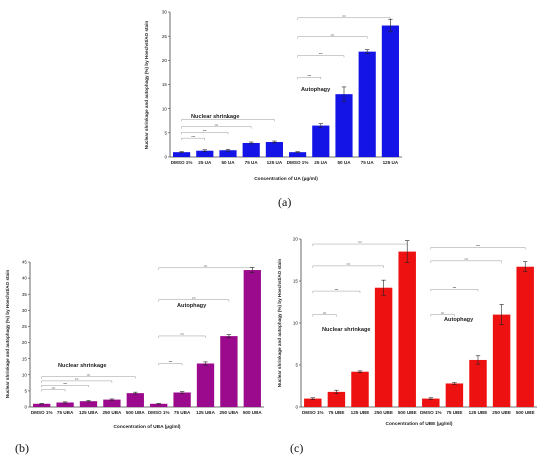 The height and width of the screenshot is (460, 550). Describe the element at coordinates (25, 326) in the screenshot. I see `y-tick-label: 25` at that location.